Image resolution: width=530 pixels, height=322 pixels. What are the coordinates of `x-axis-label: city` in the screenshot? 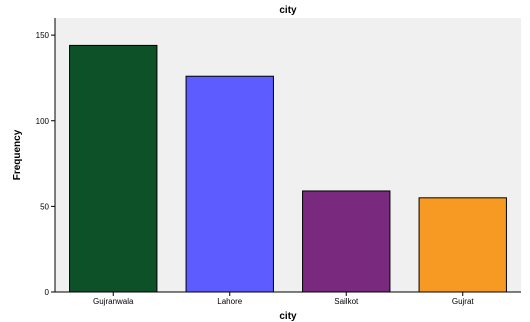 It's located at (288, 316).